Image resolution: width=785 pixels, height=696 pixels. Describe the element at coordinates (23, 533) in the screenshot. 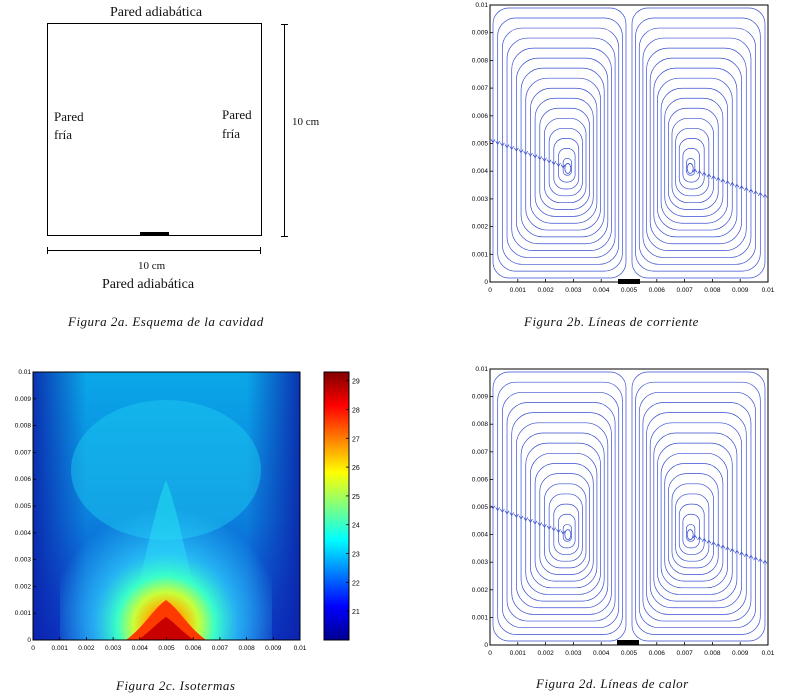

I see `ytick-label-2c: 0.004` at that location.